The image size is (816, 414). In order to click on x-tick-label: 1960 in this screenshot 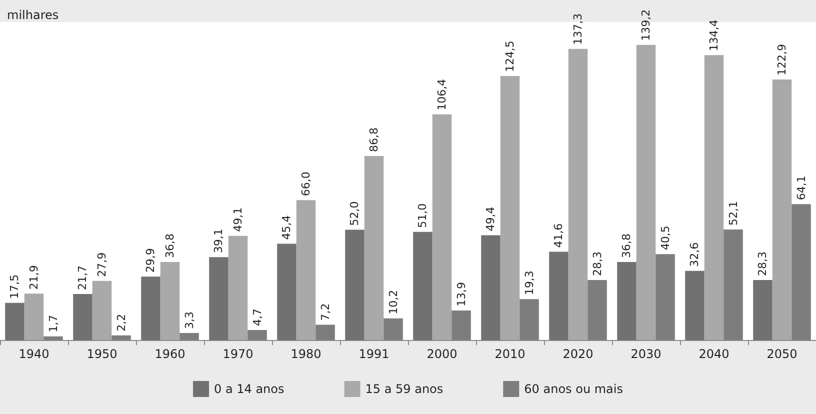, I will do `click(170, 354)`.